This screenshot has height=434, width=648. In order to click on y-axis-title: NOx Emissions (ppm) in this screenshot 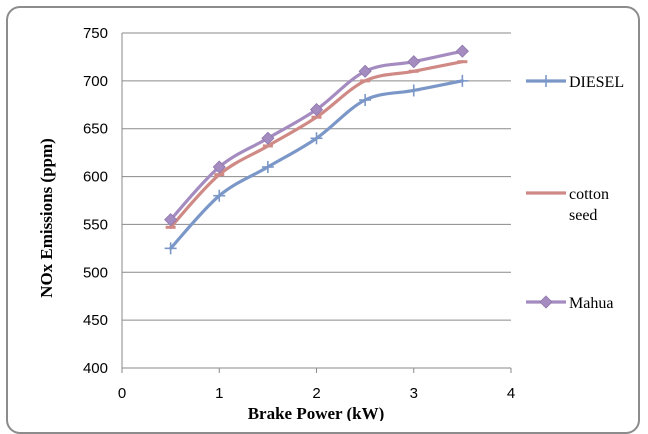, I will do `click(46, 218)`.